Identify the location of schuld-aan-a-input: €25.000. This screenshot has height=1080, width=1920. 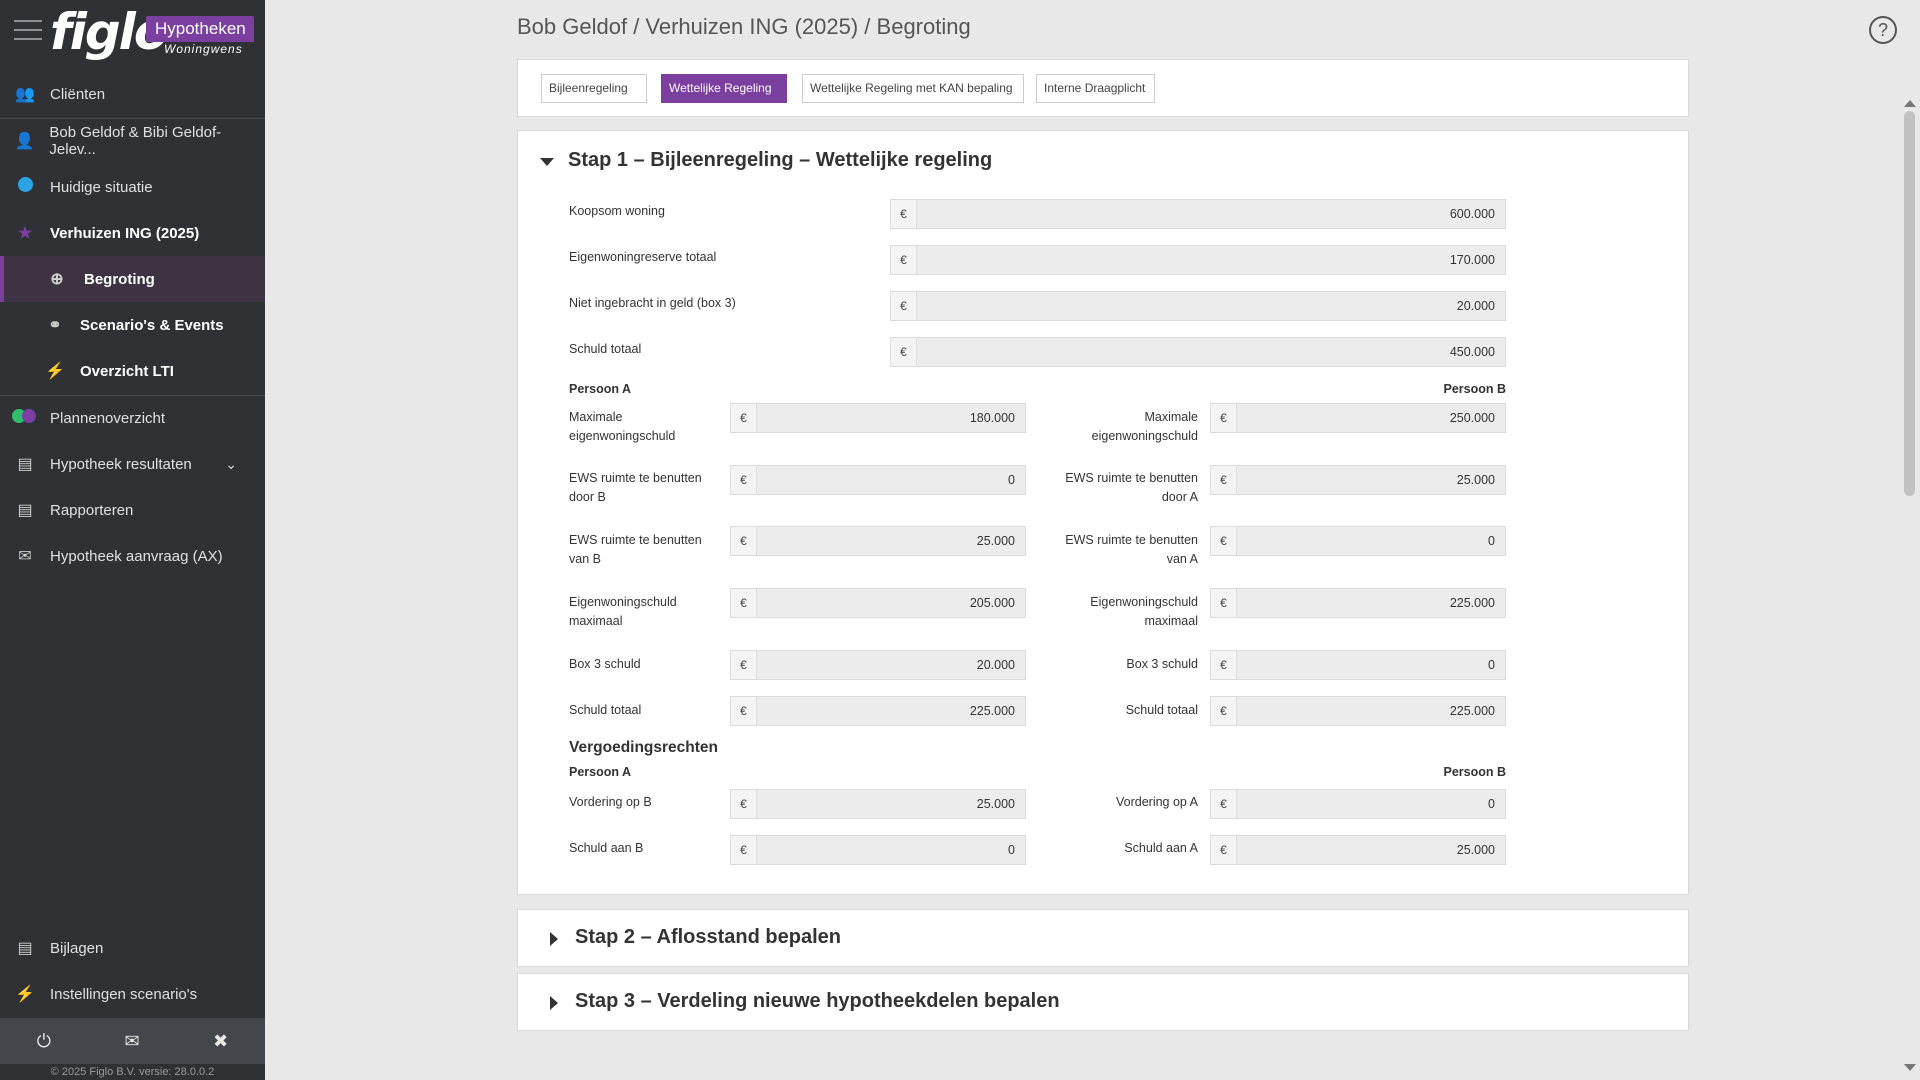
(1358, 850).